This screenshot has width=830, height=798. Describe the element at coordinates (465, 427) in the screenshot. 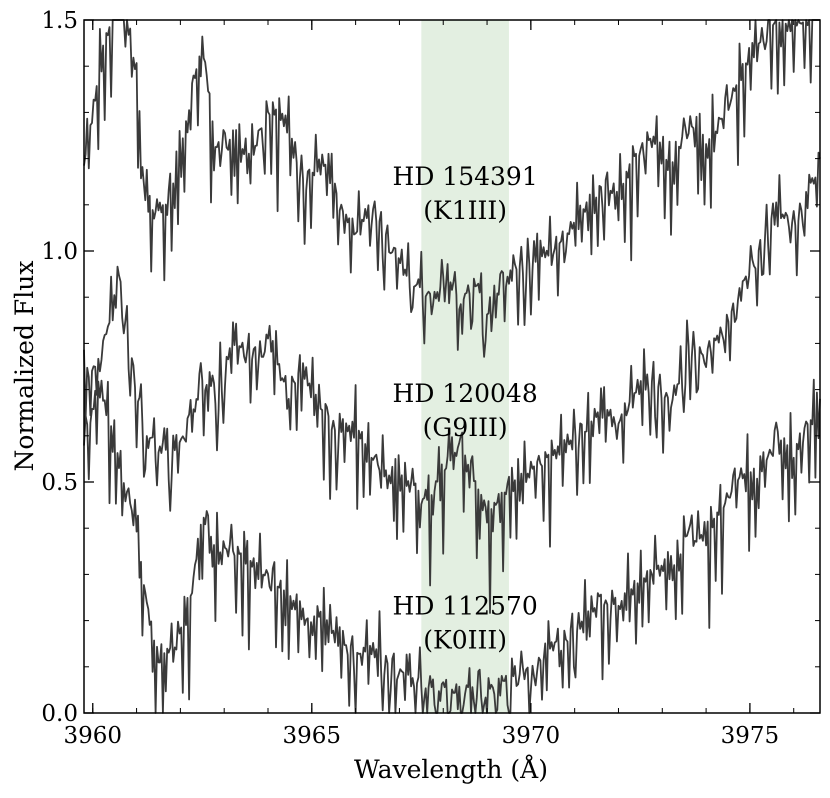

I see `series-type-label: (G9III)` at that location.